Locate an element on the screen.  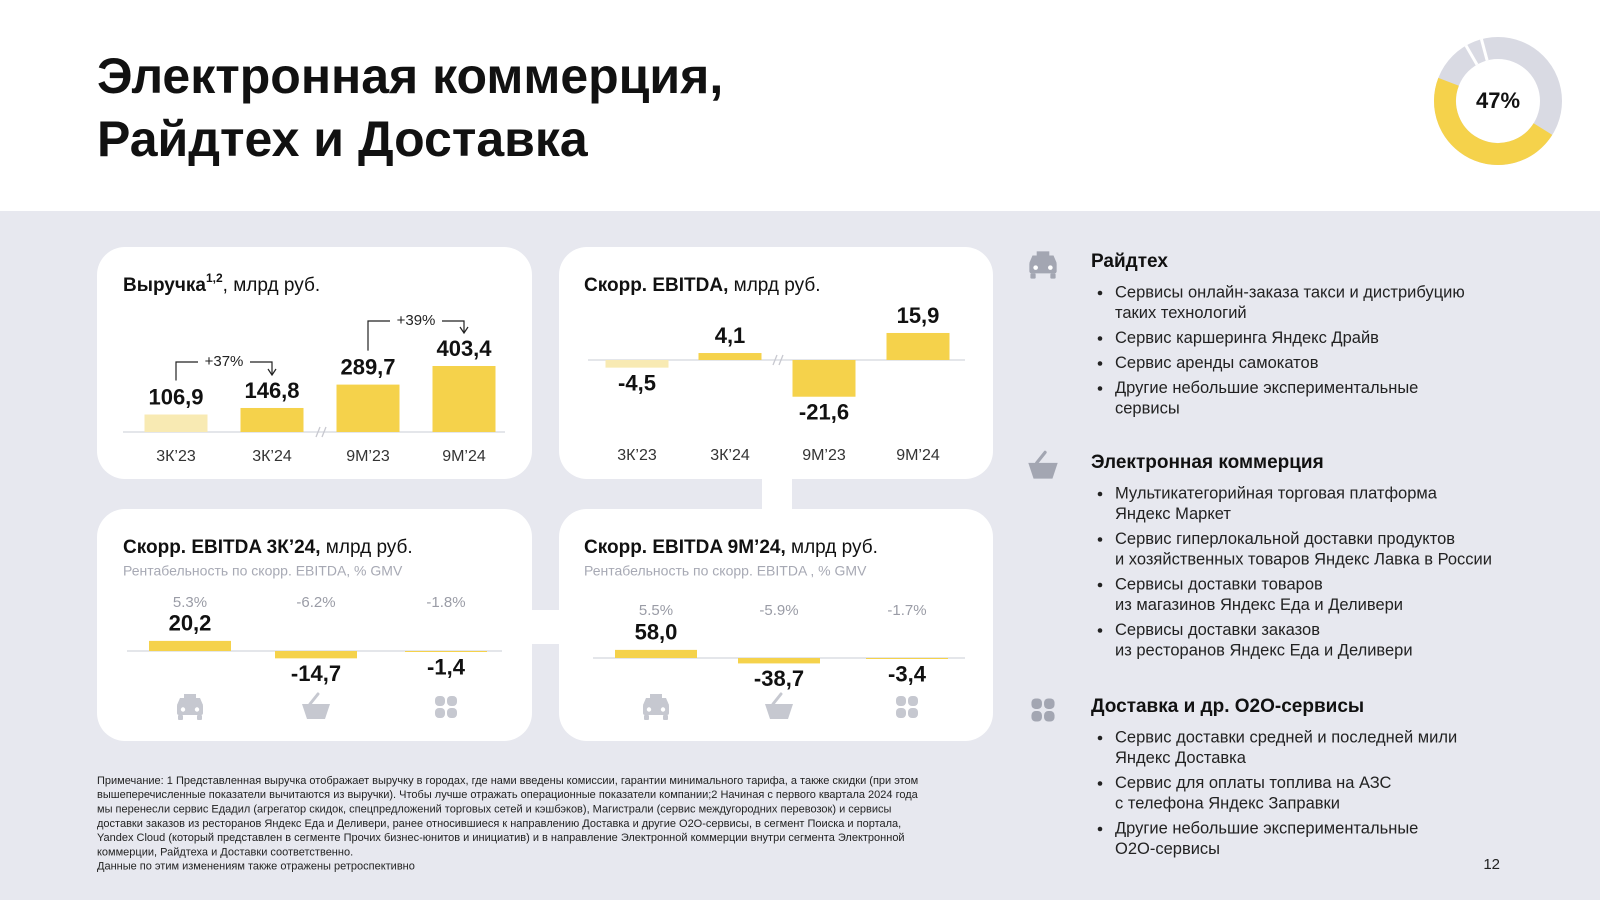
card-connector is located at coordinates (777, 494).